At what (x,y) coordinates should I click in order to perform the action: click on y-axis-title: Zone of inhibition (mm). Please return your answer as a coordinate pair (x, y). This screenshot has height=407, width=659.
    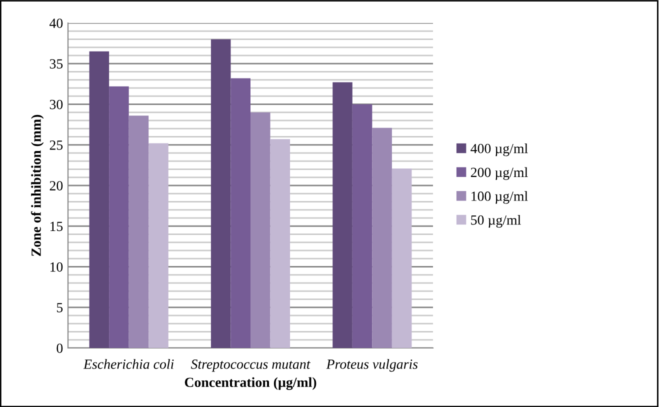
    Looking at the image, I should click on (37, 185).